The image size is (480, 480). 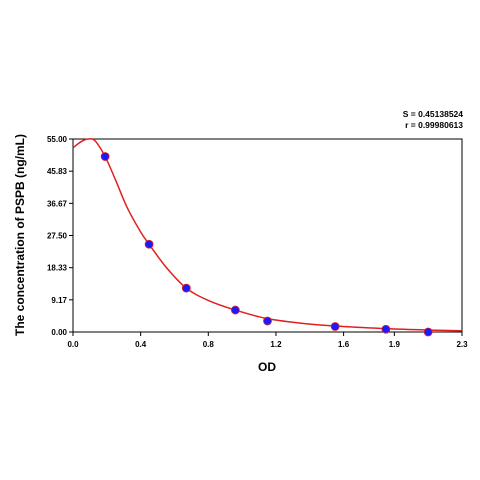 I want to click on x-tick-label: 1.2, so click(x=276, y=344).